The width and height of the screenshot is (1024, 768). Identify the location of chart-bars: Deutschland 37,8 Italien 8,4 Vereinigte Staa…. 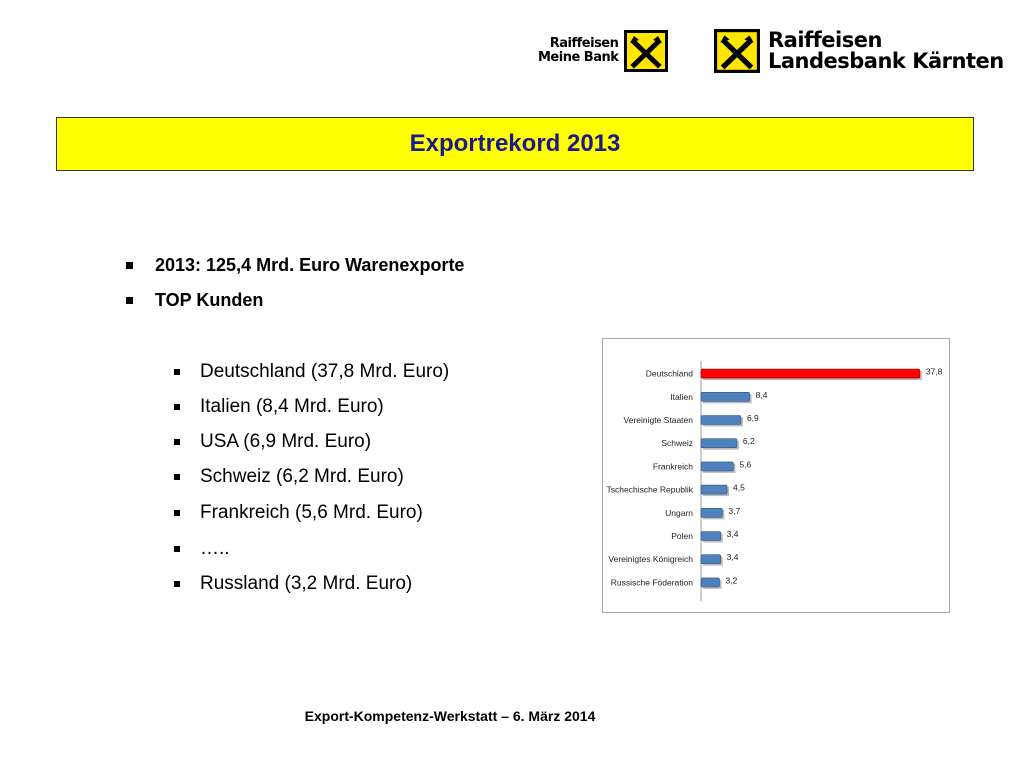
(775, 478).